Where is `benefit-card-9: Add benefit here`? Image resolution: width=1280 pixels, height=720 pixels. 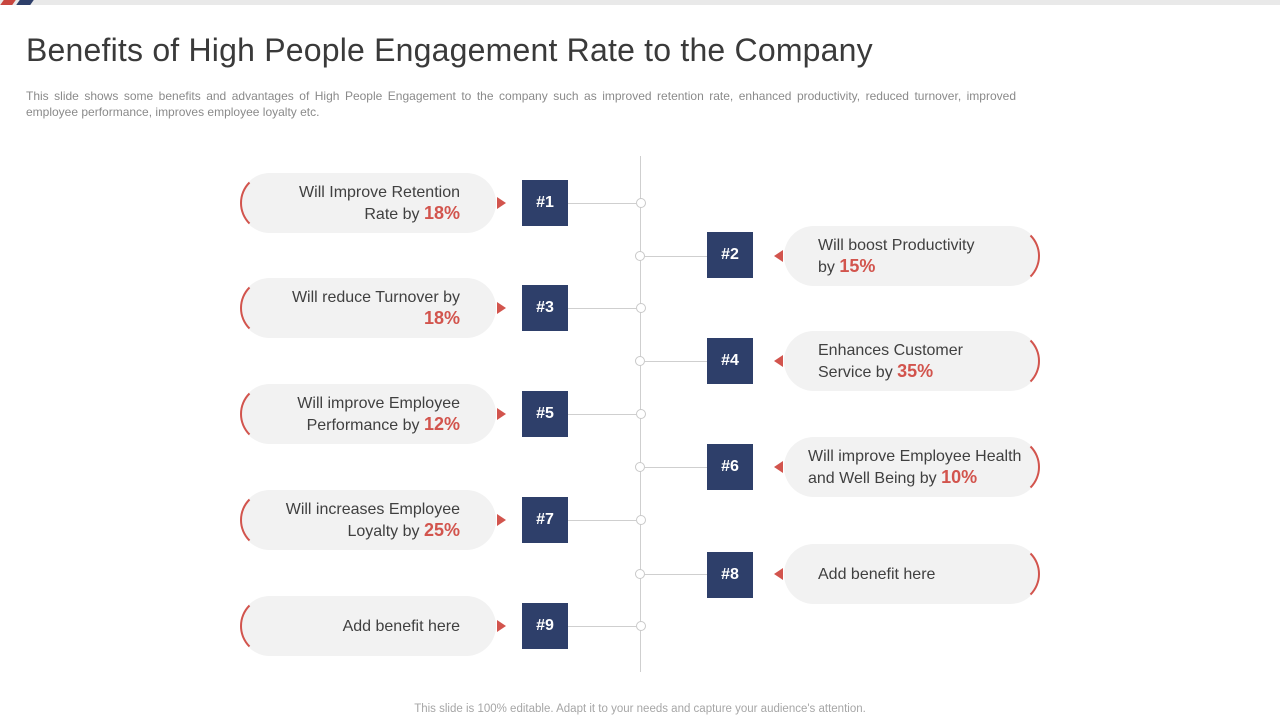
benefit-card-9: Add benefit here is located at coordinates (368, 626).